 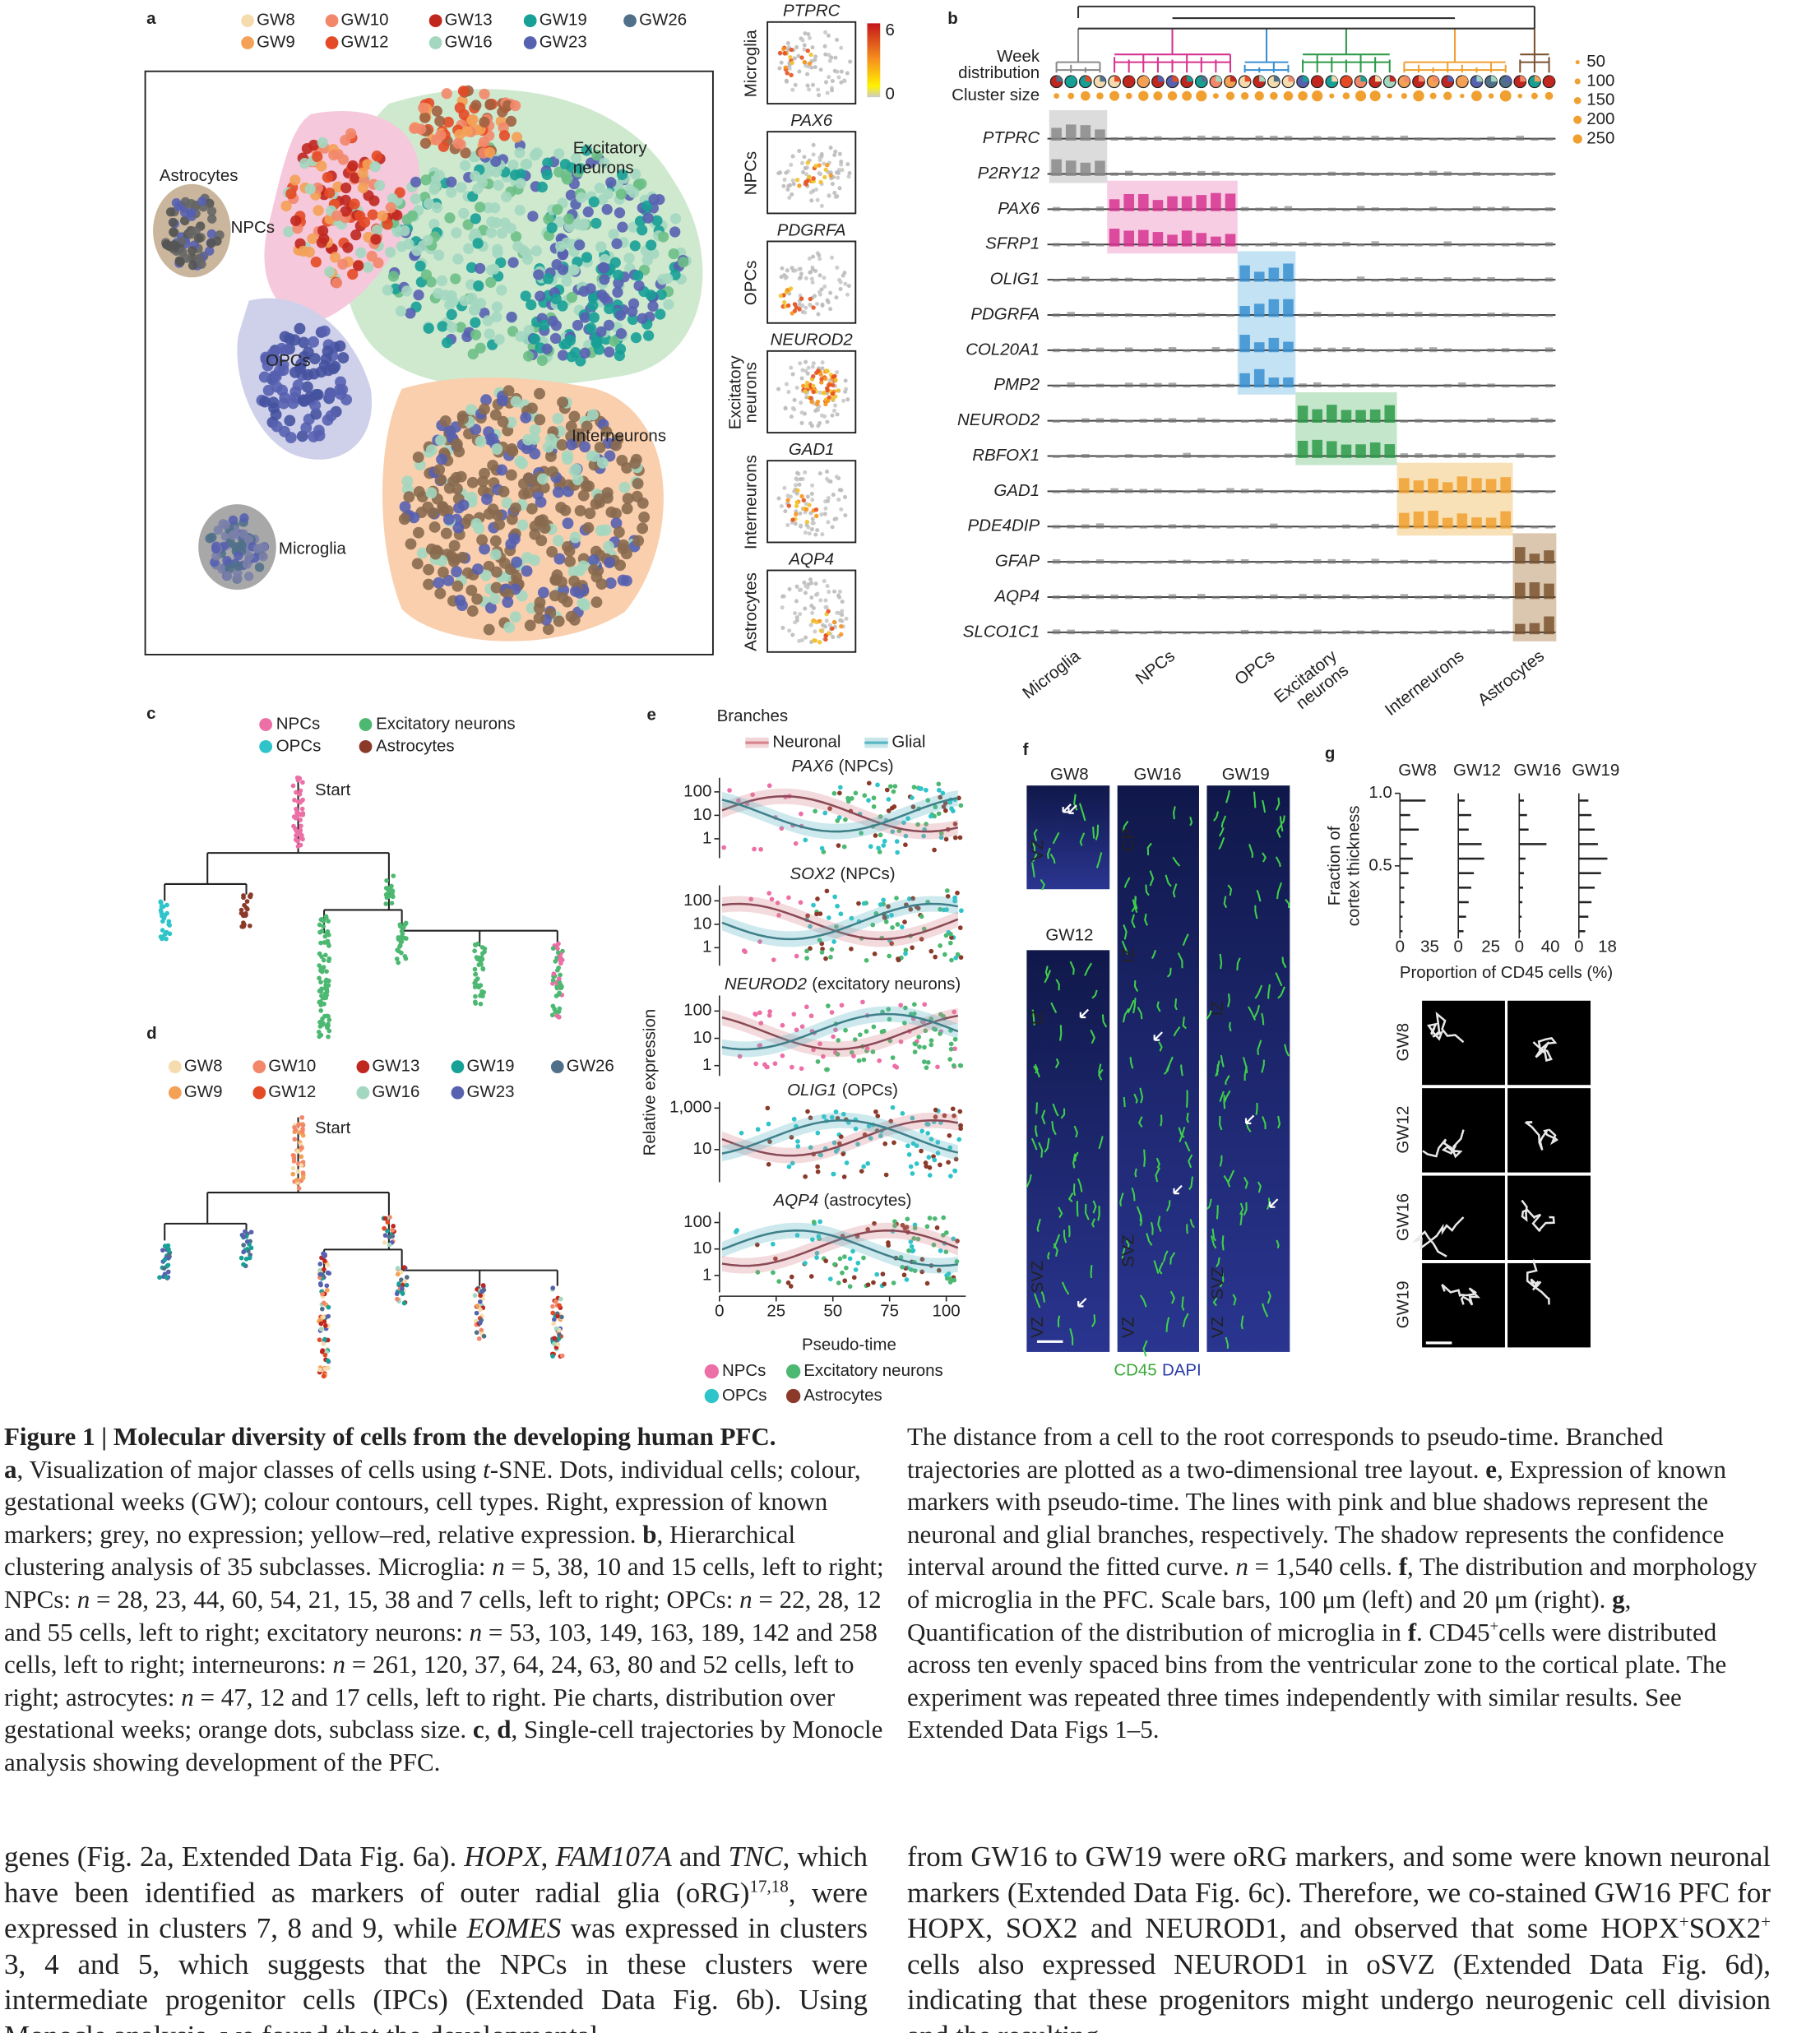 I want to click on micrograph, so click(x=1068, y=837).